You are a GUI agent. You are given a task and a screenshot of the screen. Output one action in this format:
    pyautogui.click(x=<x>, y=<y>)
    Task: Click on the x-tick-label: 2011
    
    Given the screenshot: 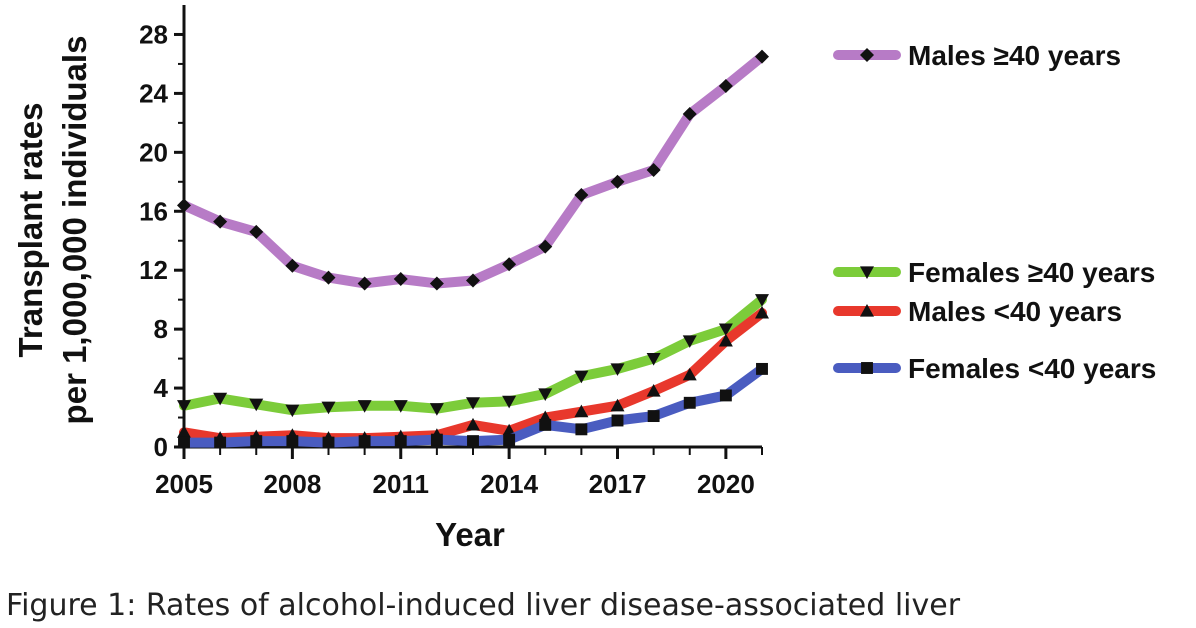 What is the action you would take?
    pyautogui.click(x=401, y=484)
    